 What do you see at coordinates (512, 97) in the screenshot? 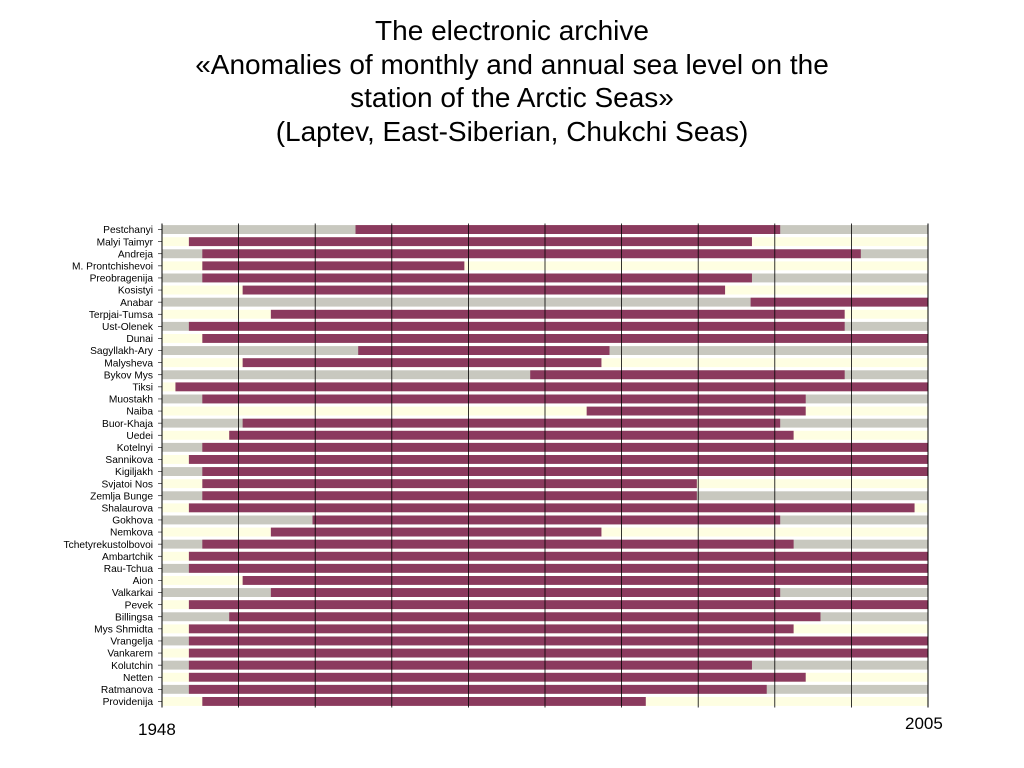
I see `title-line-3: station of the Arctic Seas»` at bounding box center [512, 97].